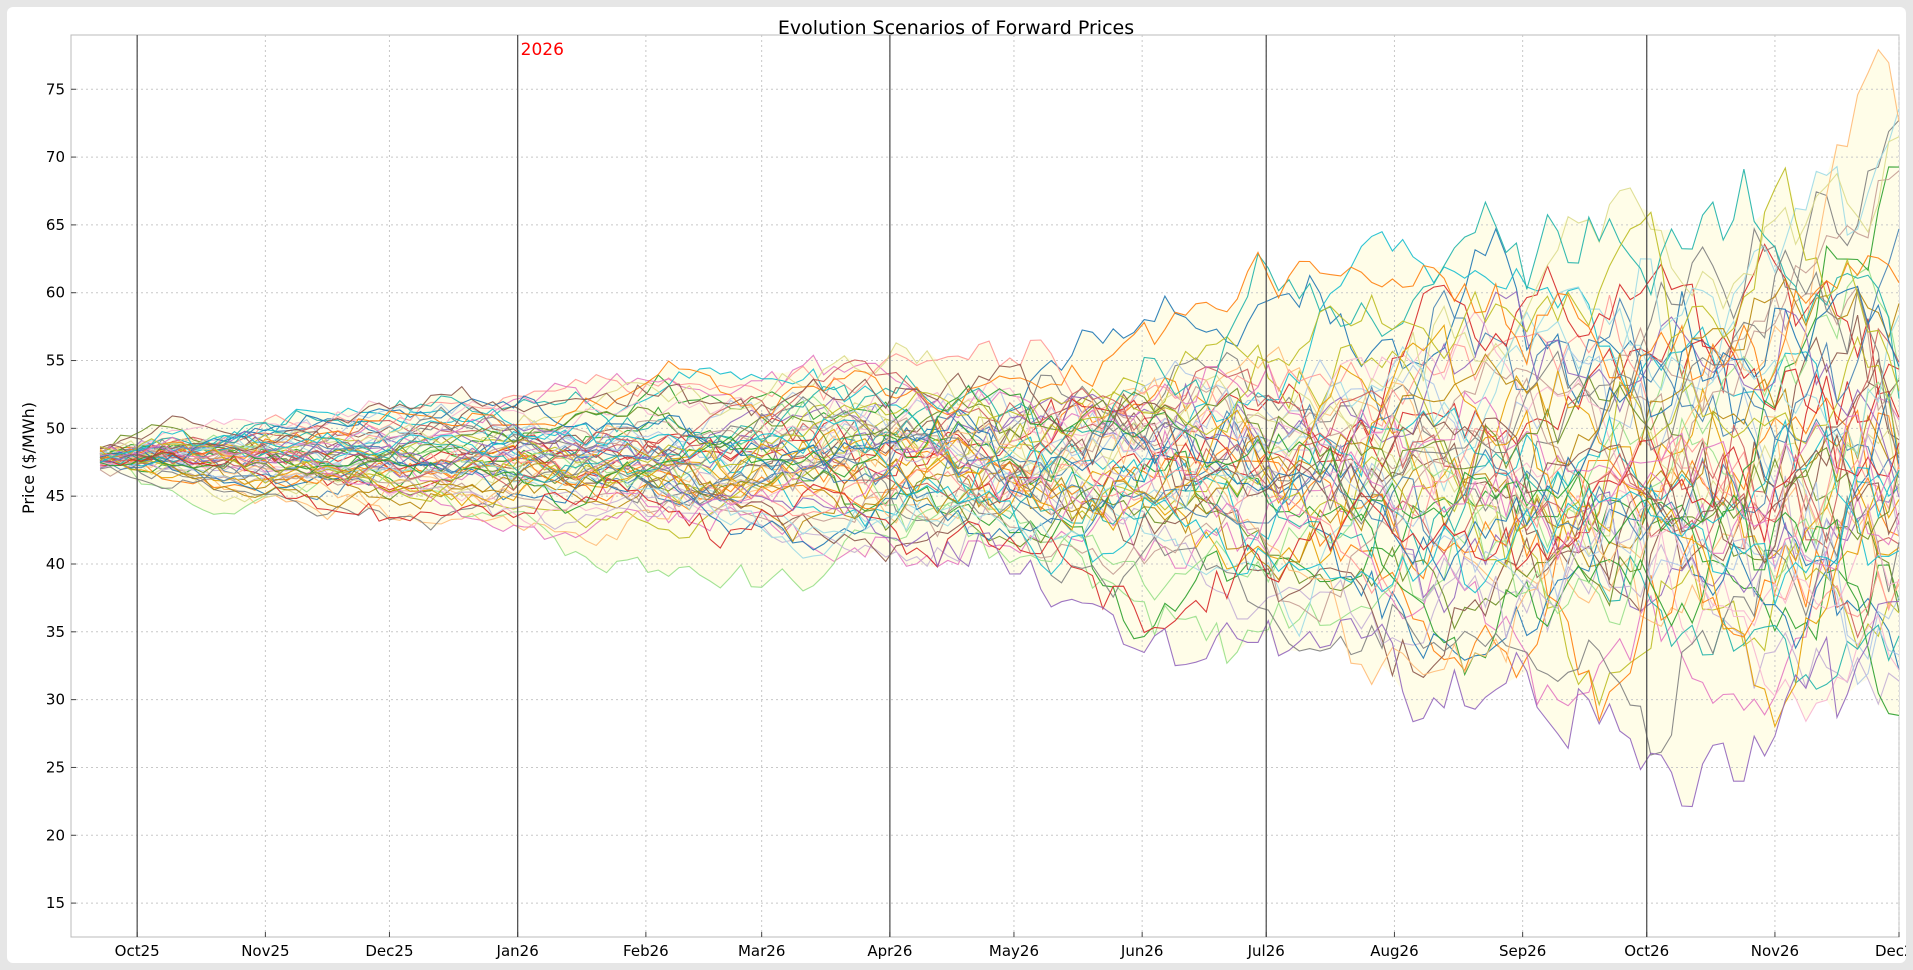 Image resolution: width=1913 pixels, height=970 pixels. Describe the element at coordinates (55, 700) in the screenshot. I see `y-tick-label: 30` at that location.